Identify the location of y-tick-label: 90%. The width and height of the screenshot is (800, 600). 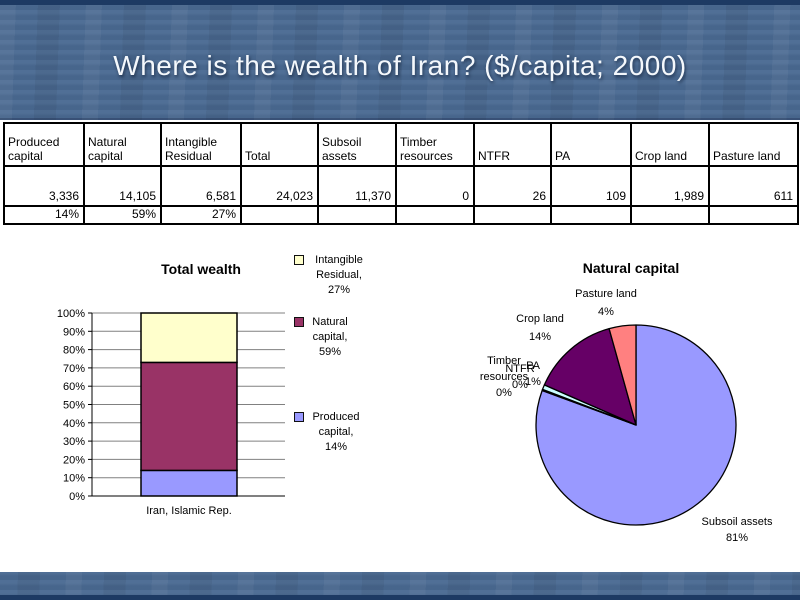
(74, 332).